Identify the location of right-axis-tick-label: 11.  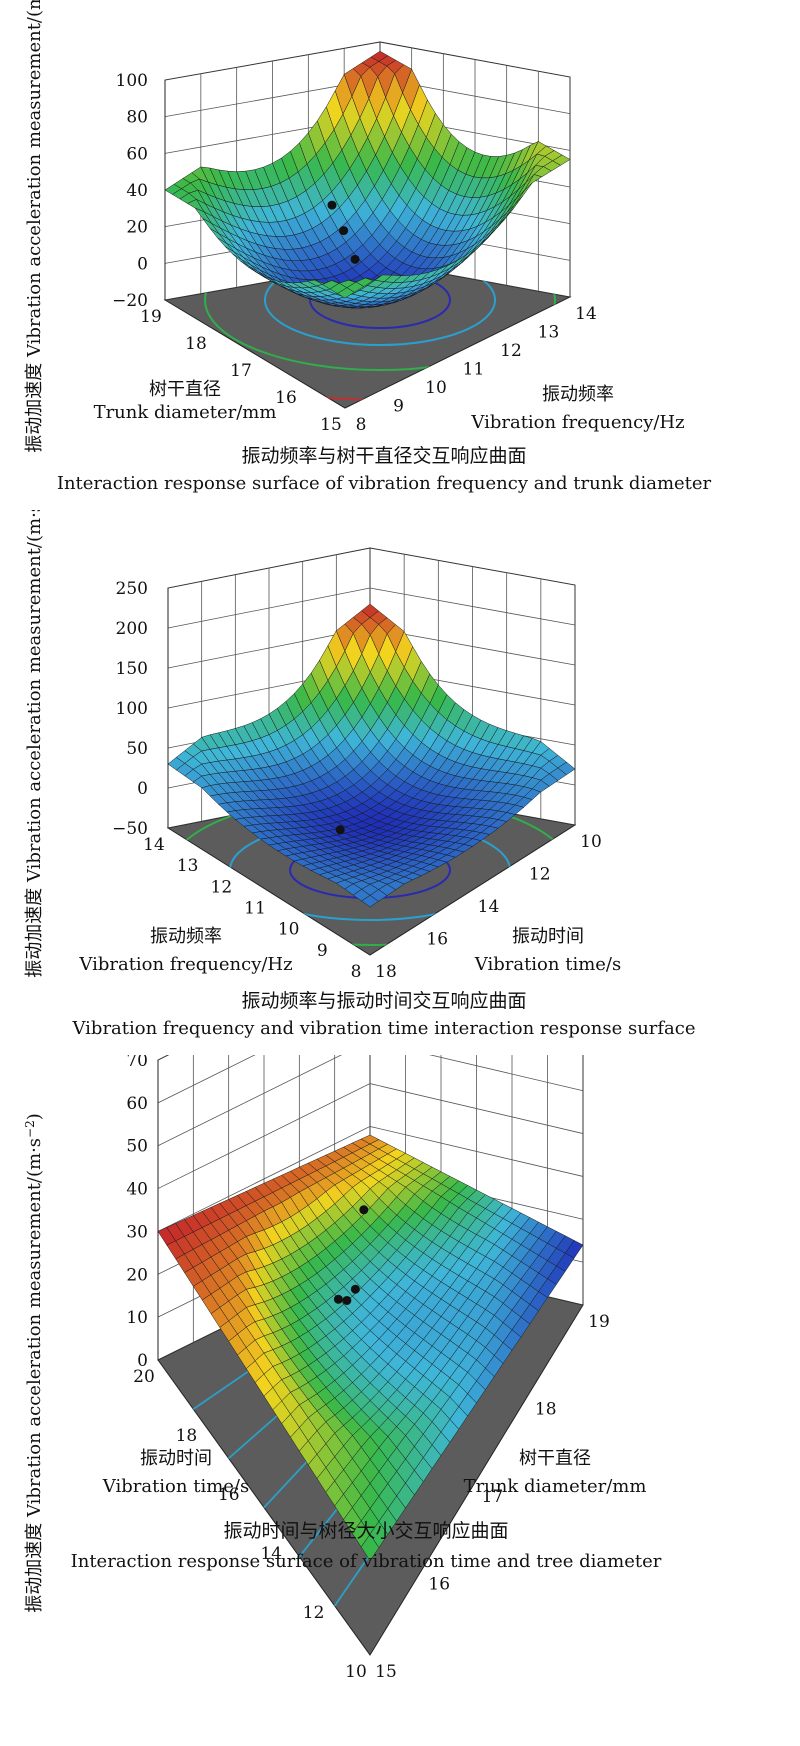
(474, 370).